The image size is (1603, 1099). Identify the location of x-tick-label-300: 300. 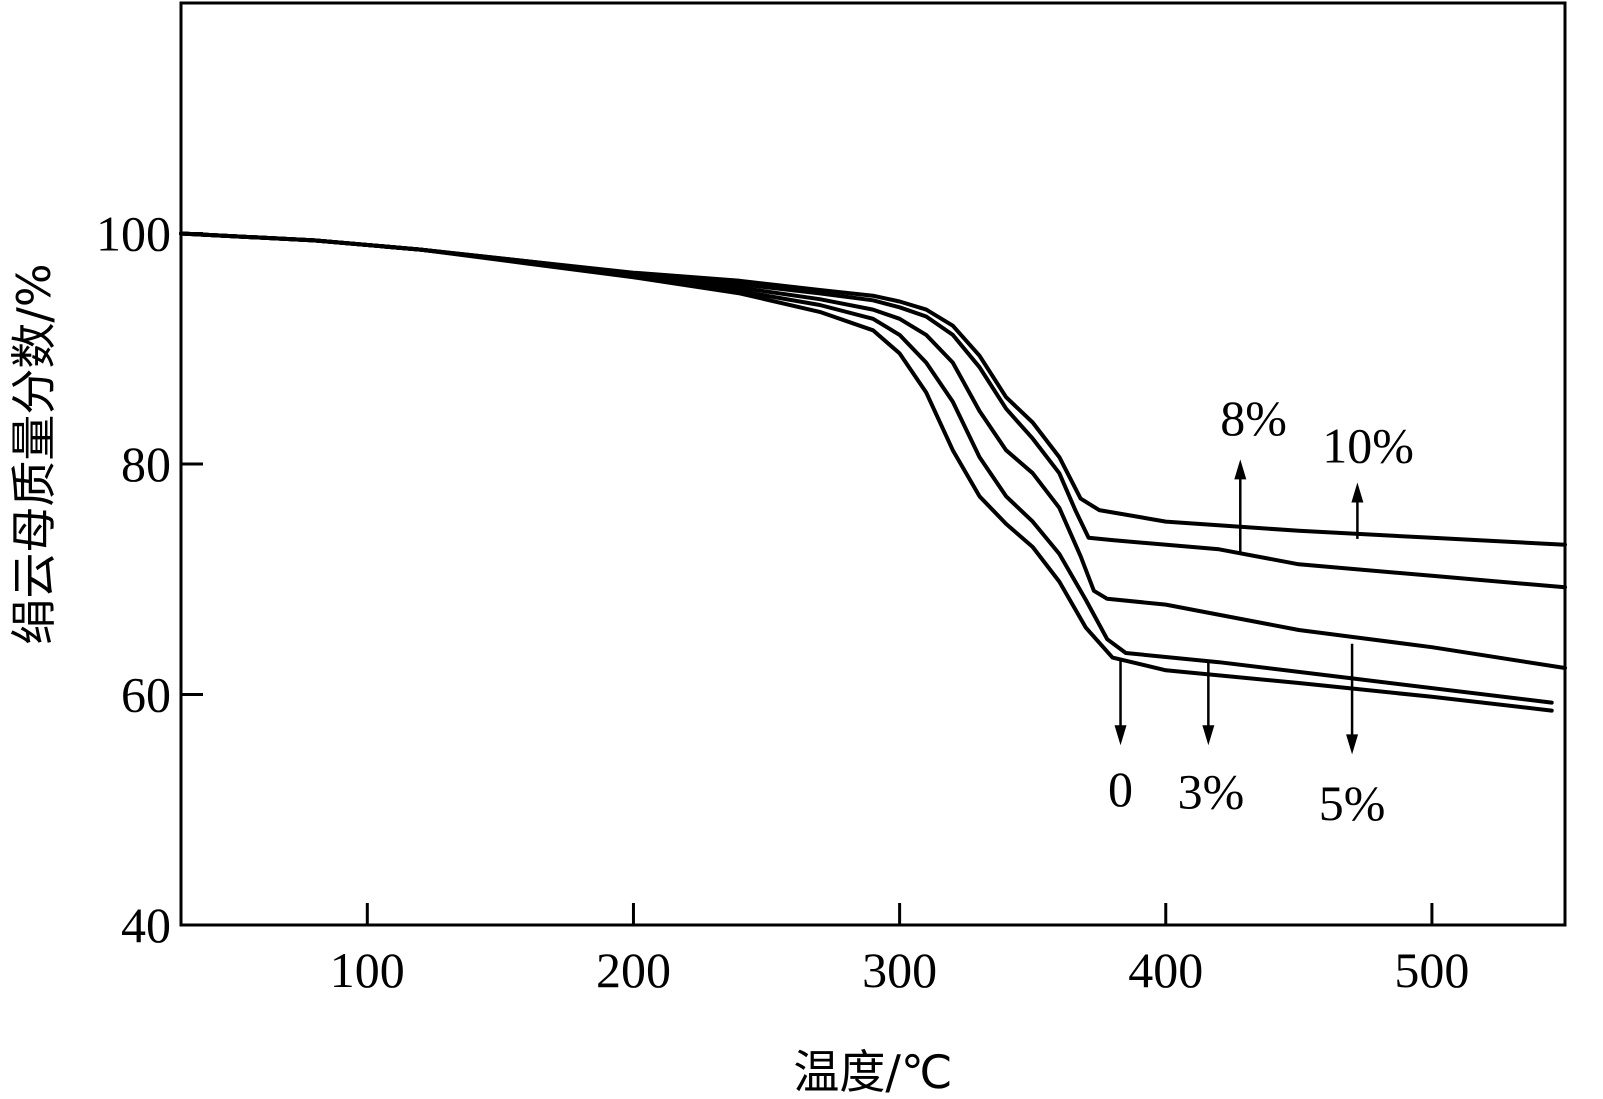
(899, 970).